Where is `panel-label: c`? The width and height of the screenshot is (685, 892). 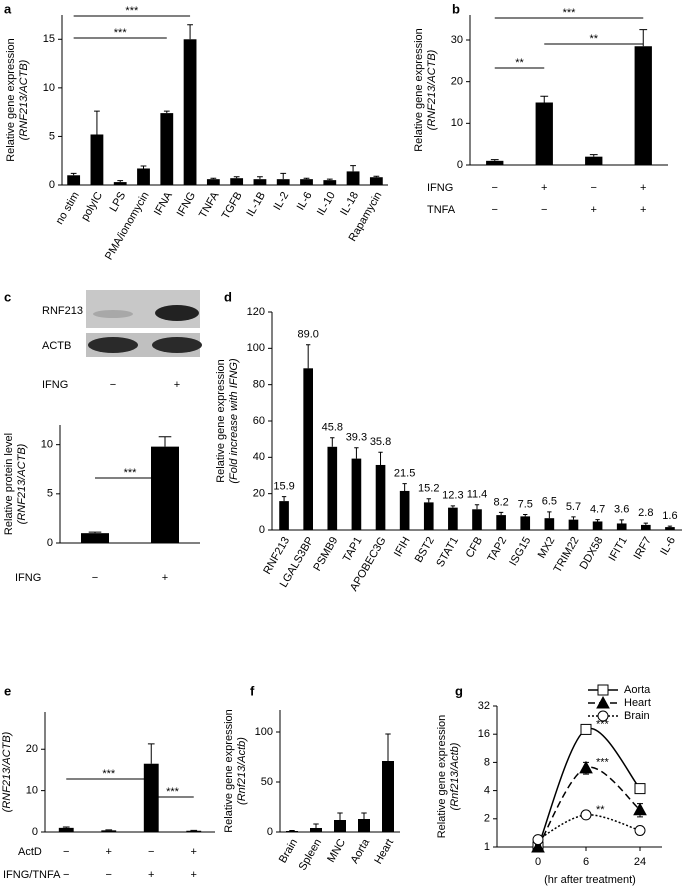 panel-label: c is located at coordinates (7, 296).